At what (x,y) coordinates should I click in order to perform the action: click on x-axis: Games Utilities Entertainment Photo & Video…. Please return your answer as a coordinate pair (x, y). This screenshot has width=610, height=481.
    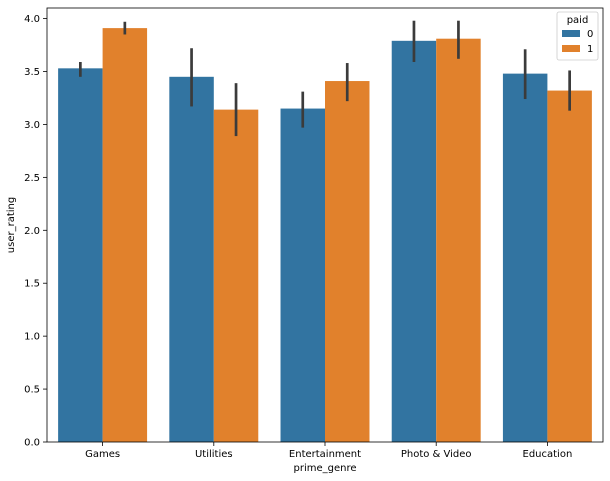
    Looking at the image, I should click on (328, 451).